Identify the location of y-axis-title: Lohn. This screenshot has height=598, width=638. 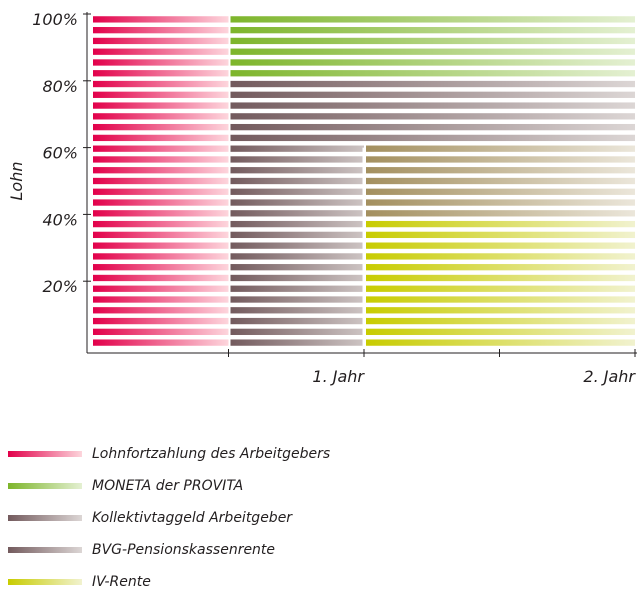
(16, 181).